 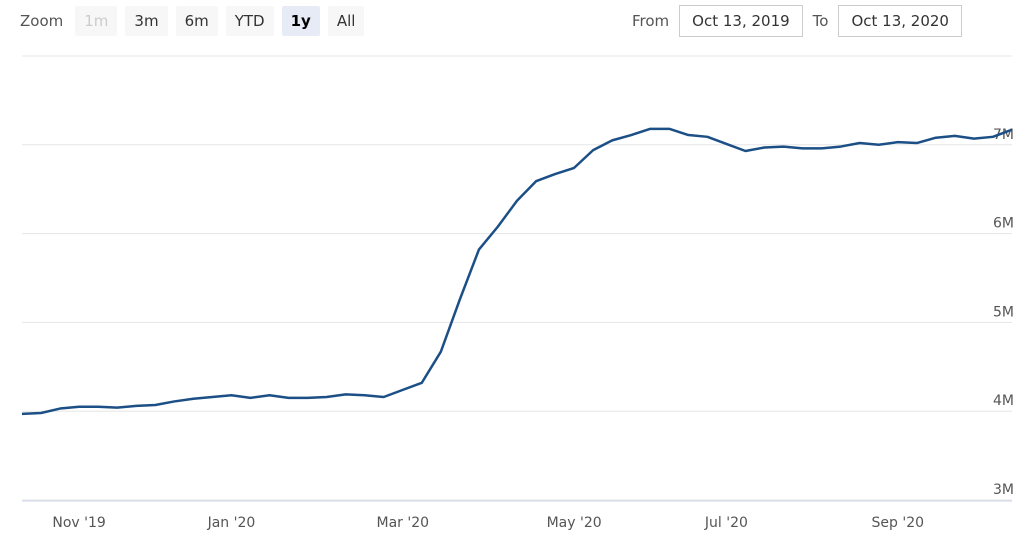 I want to click on zoom-button: 6m, so click(x=196, y=21).